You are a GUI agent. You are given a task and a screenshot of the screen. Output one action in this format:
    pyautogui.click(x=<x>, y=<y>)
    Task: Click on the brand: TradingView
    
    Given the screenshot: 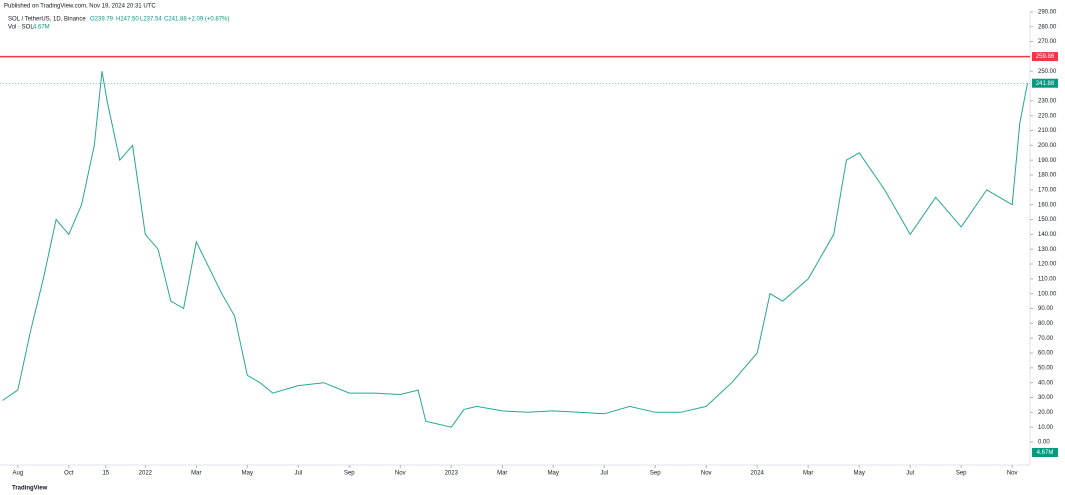 What is the action you would take?
    pyautogui.click(x=30, y=489)
    